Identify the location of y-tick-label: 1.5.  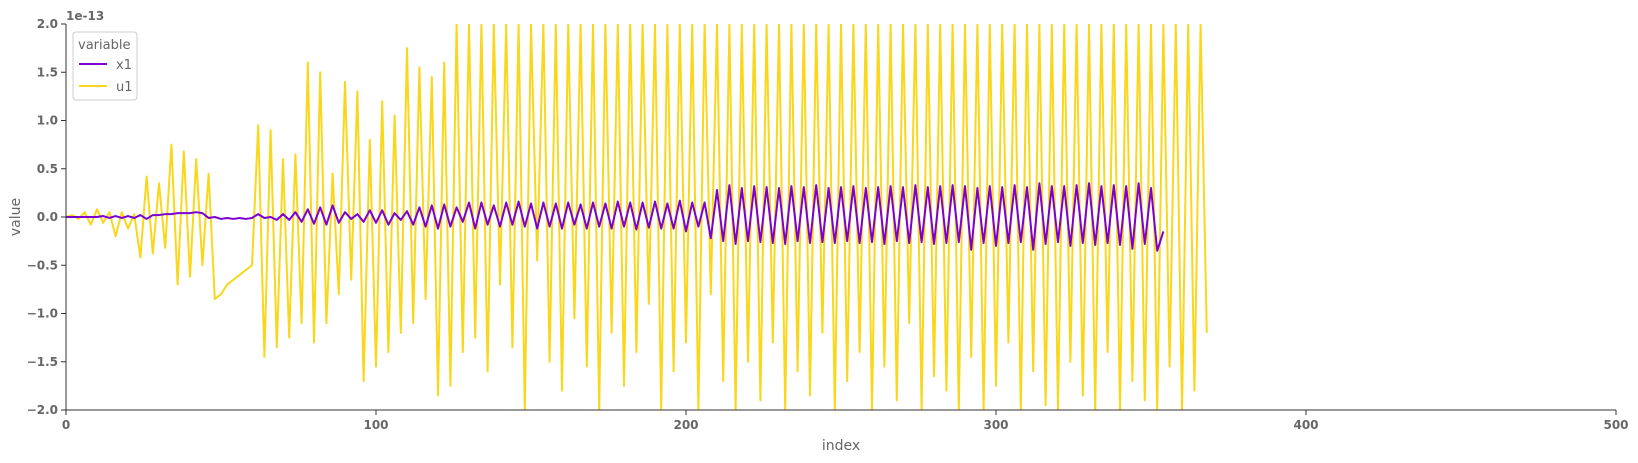
(47, 72).